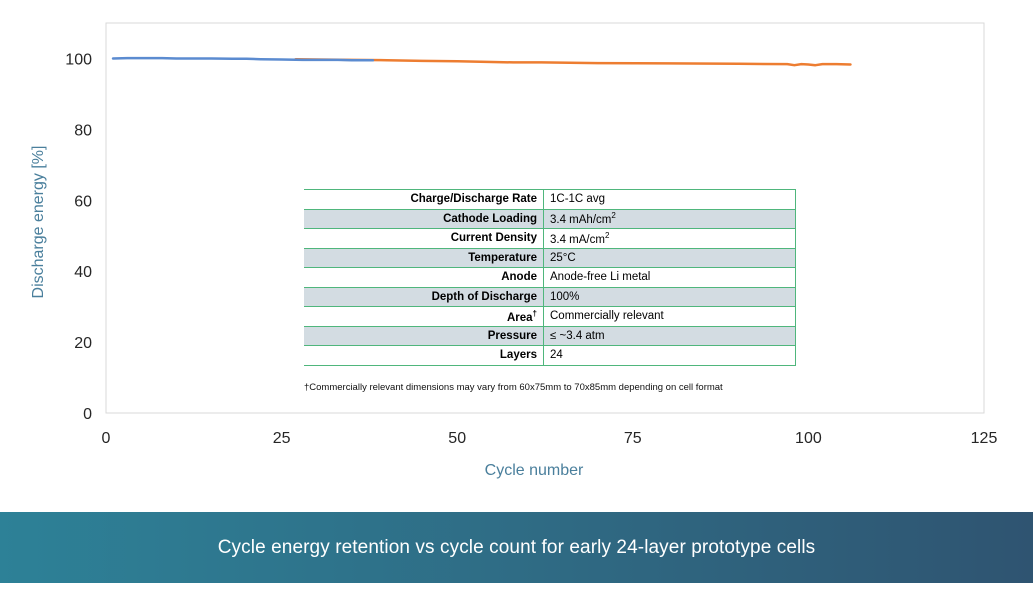  What do you see at coordinates (424, 218) in the screenshot?
I see `row-label: Cathode Loading` at bounding box center [424, 218].